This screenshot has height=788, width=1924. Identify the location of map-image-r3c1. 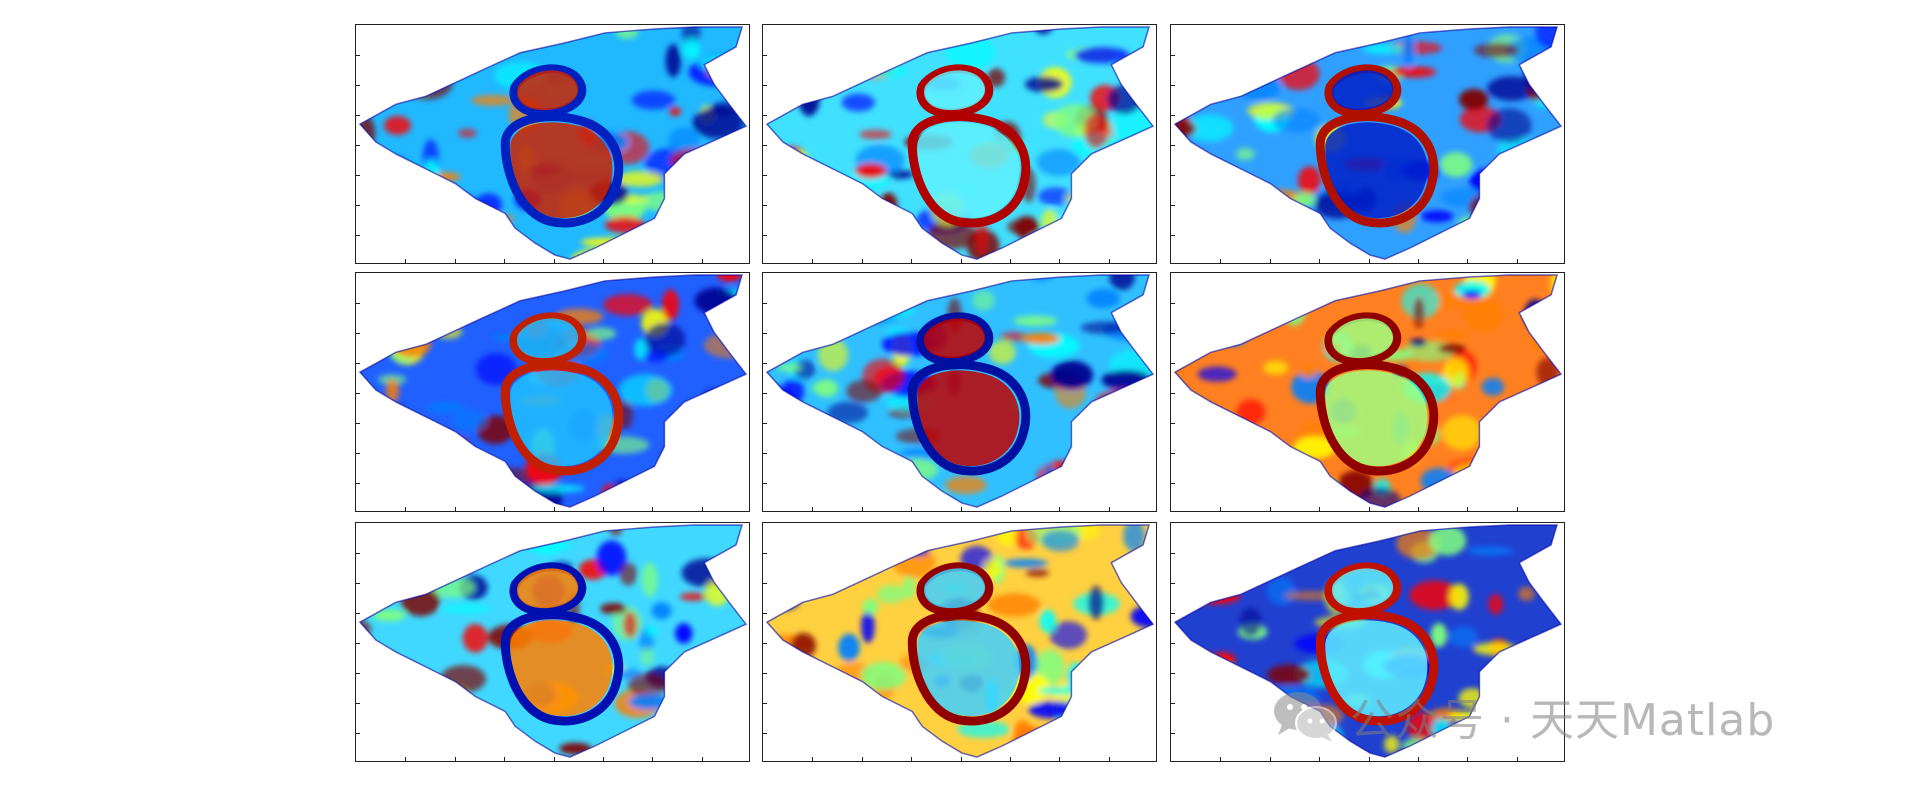
(553, 641).